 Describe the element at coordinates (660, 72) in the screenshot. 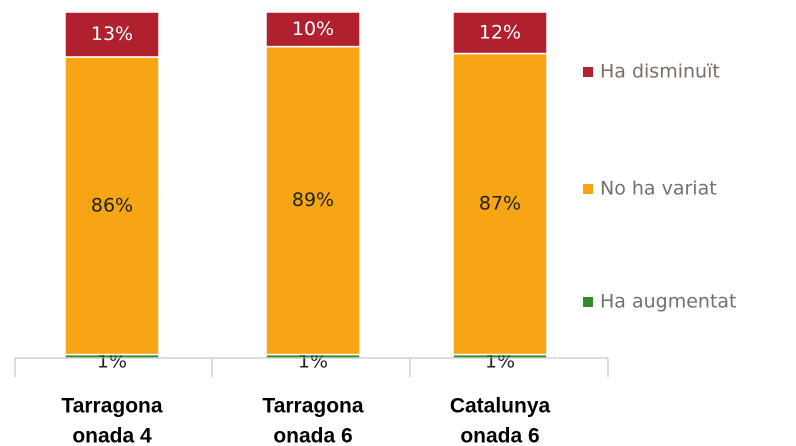

I see `legend-label: Ha disminuït` at that location.